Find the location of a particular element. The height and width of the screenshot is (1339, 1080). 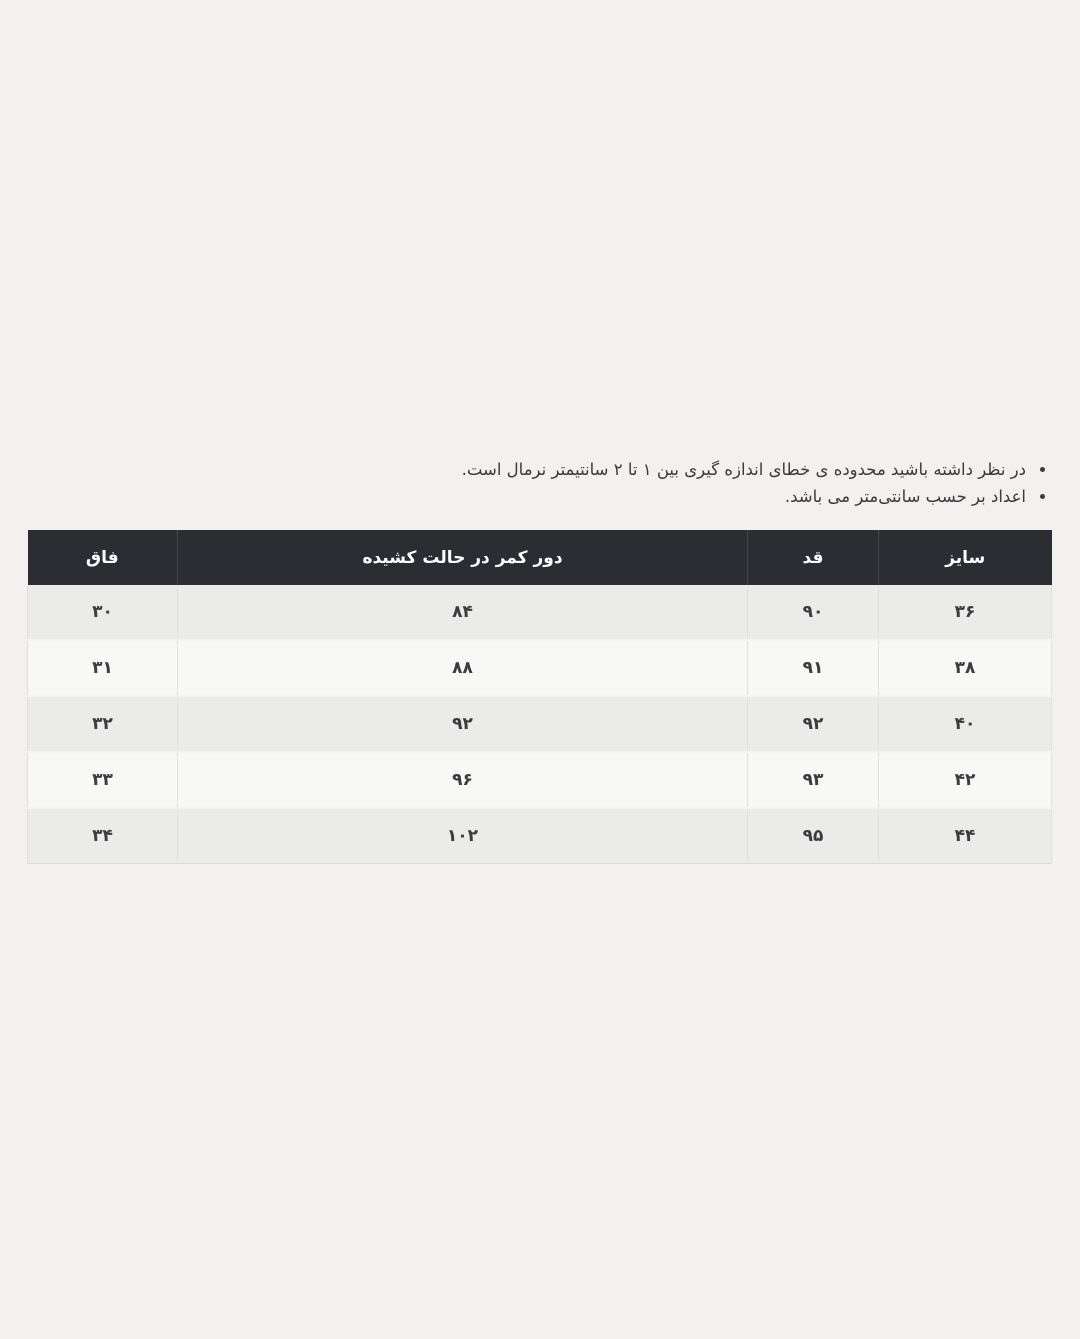

column-header-waist-stretched: دور کمر در حالت کشیده is located at coordinates (462, 557).